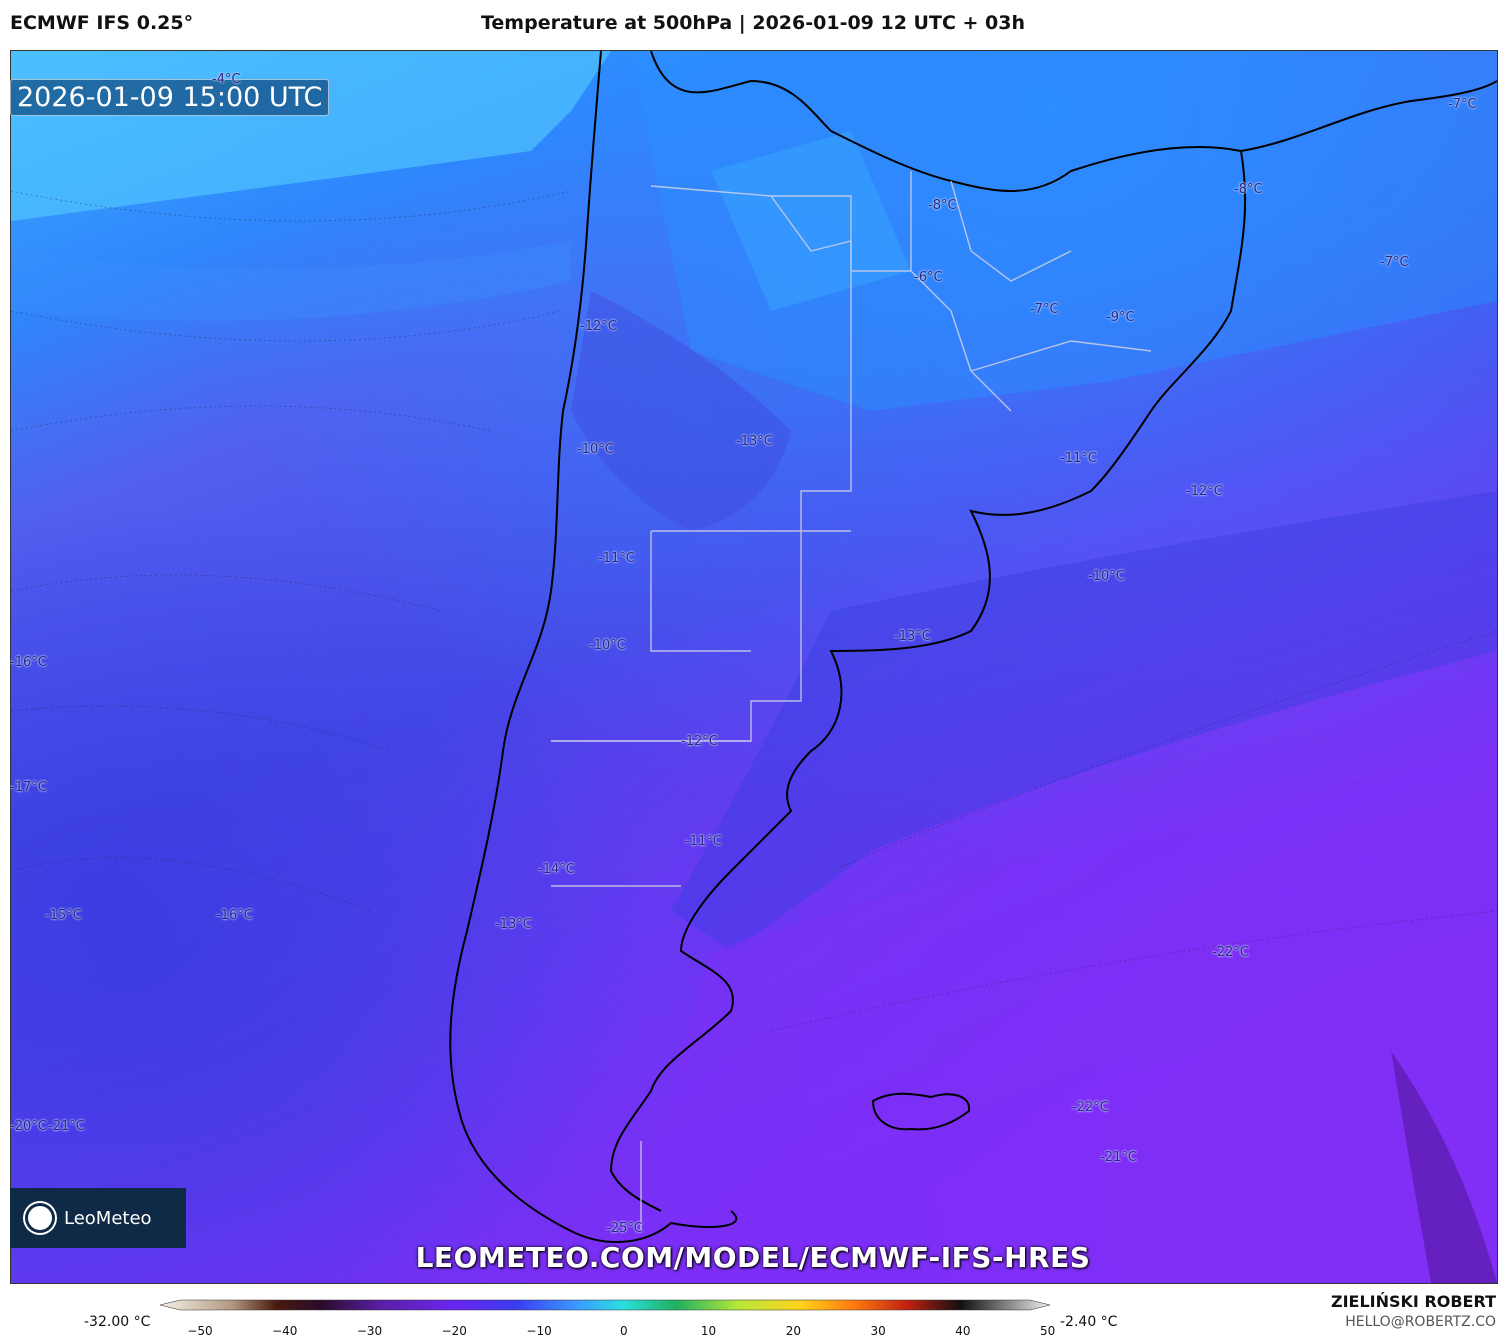 The image size is (1506, 1342). What do you see at coordinates (1073, 121) in the screenshot?
I see `coast-north` at bounding box center [1073, 121].